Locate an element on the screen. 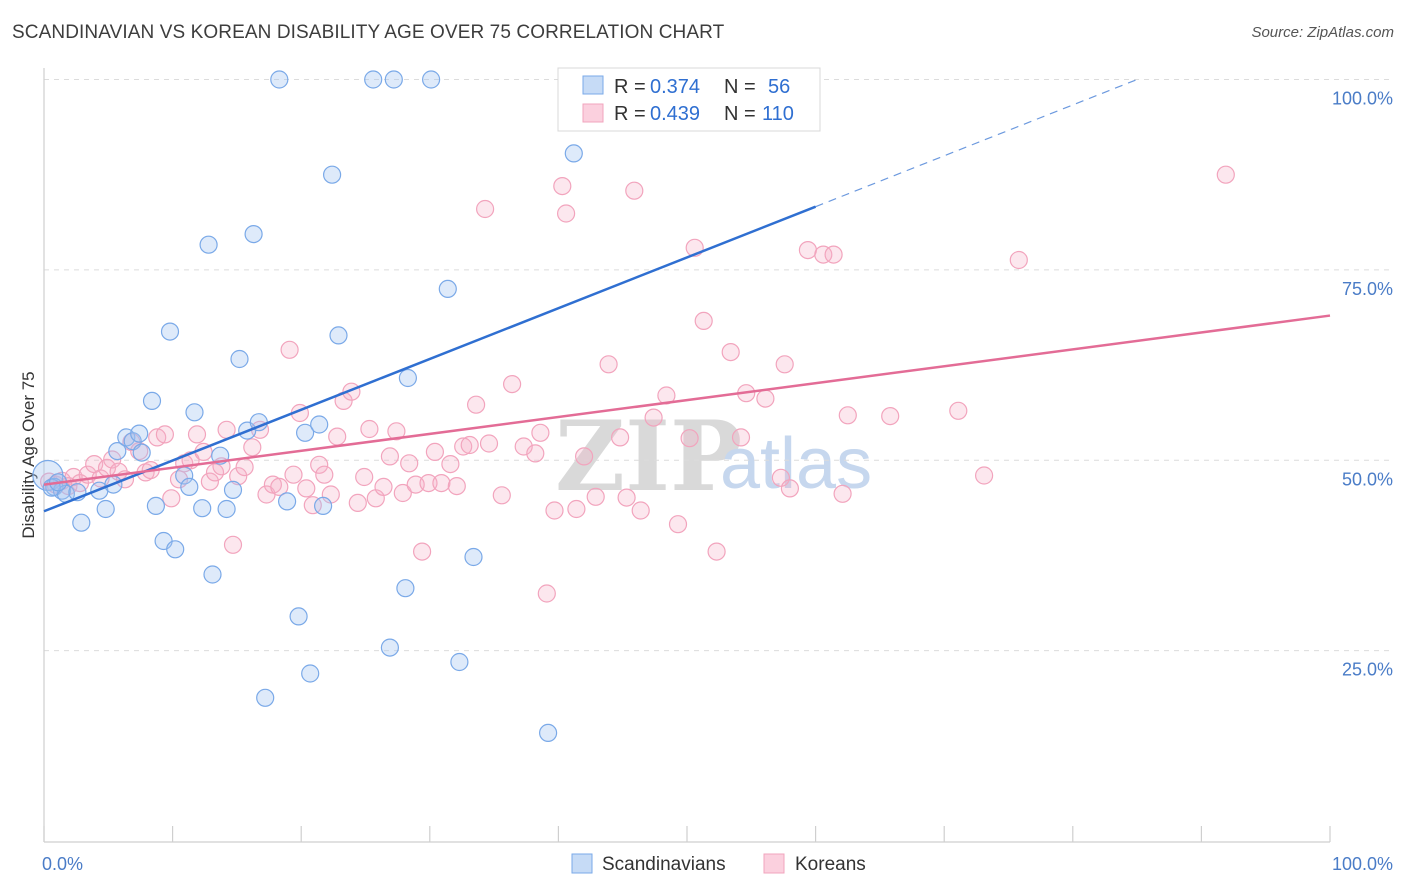  watermark-atlas: atlas is located at coordinates (796, 464).